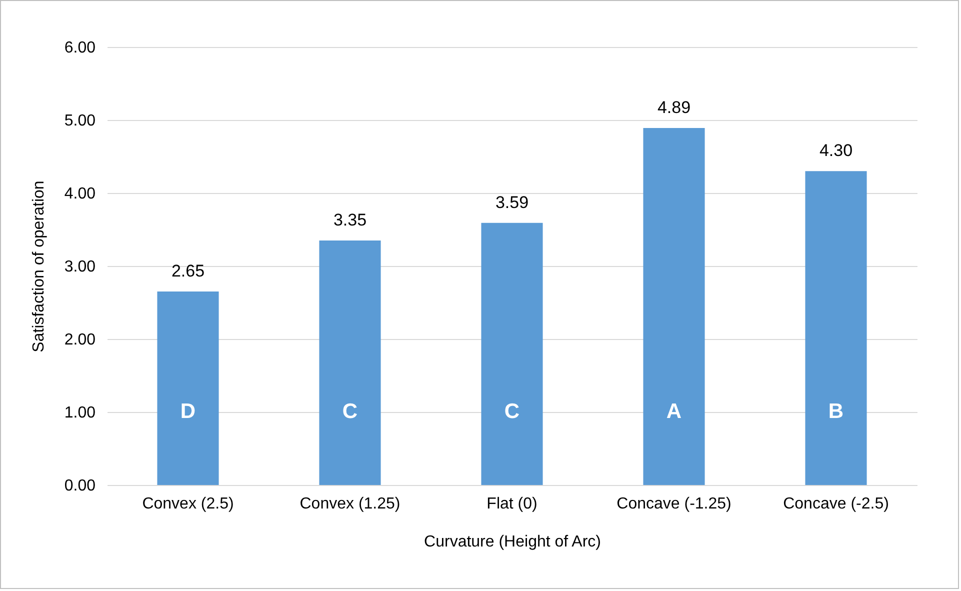  What do you see at coordinates (674, 108) in the screenshot?
I see `data-label: 4.89` at bounding box center [674, 108].